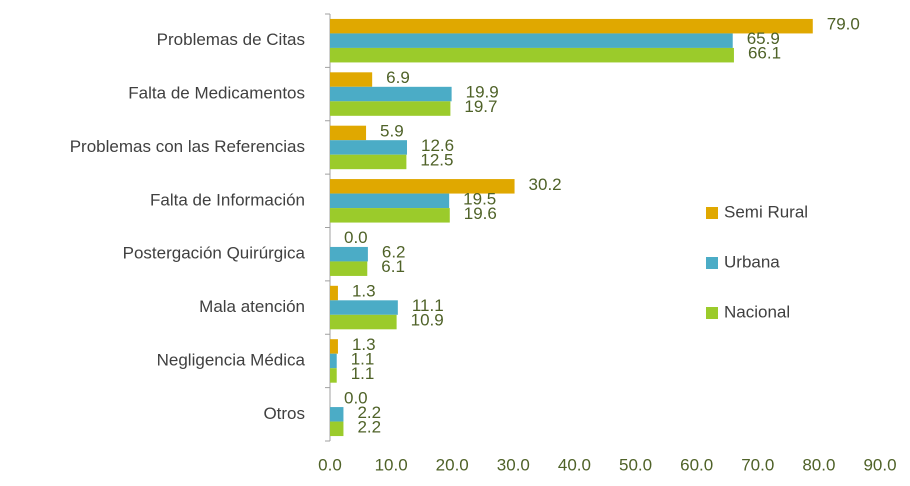 Image resolution: width=910 pixels, height=486 pixels. Describe the element at coordinates (428, 305) in the screenshot. I see `data-label: 11.1` at that location.